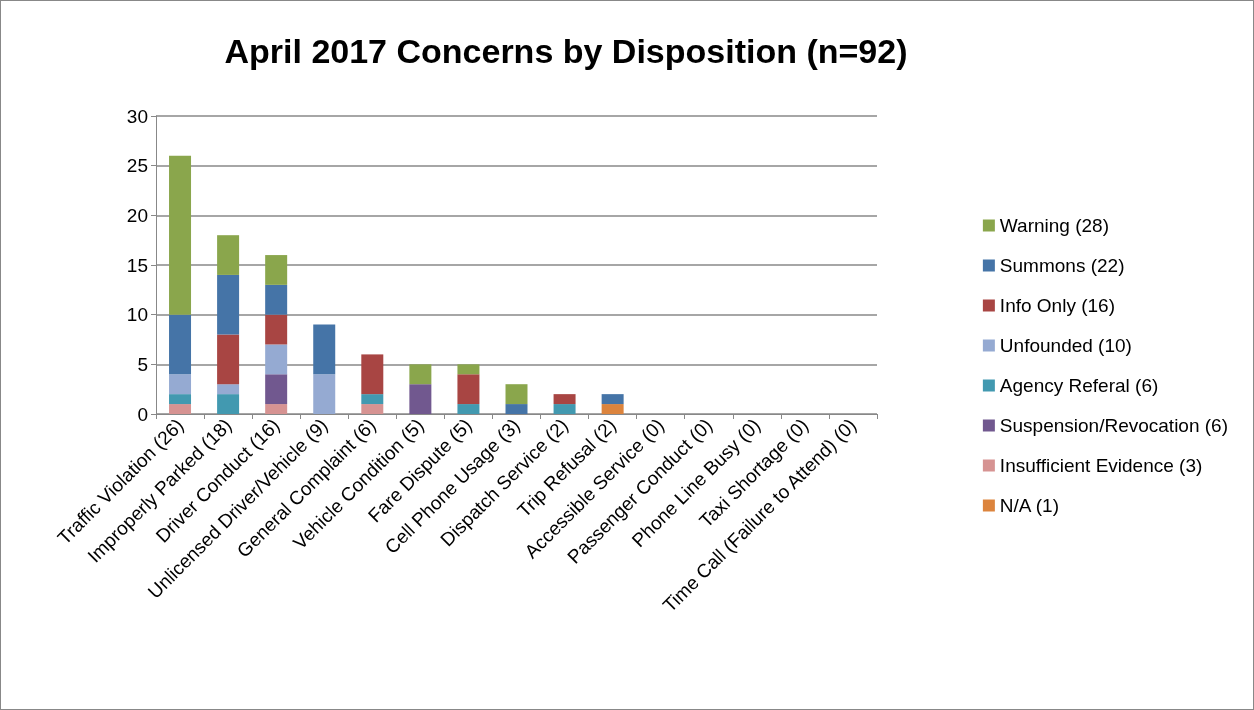 The width and height of the screenshot is (1254, 710). I want to click on legend-label: Summons (22), so click(1062, 265).